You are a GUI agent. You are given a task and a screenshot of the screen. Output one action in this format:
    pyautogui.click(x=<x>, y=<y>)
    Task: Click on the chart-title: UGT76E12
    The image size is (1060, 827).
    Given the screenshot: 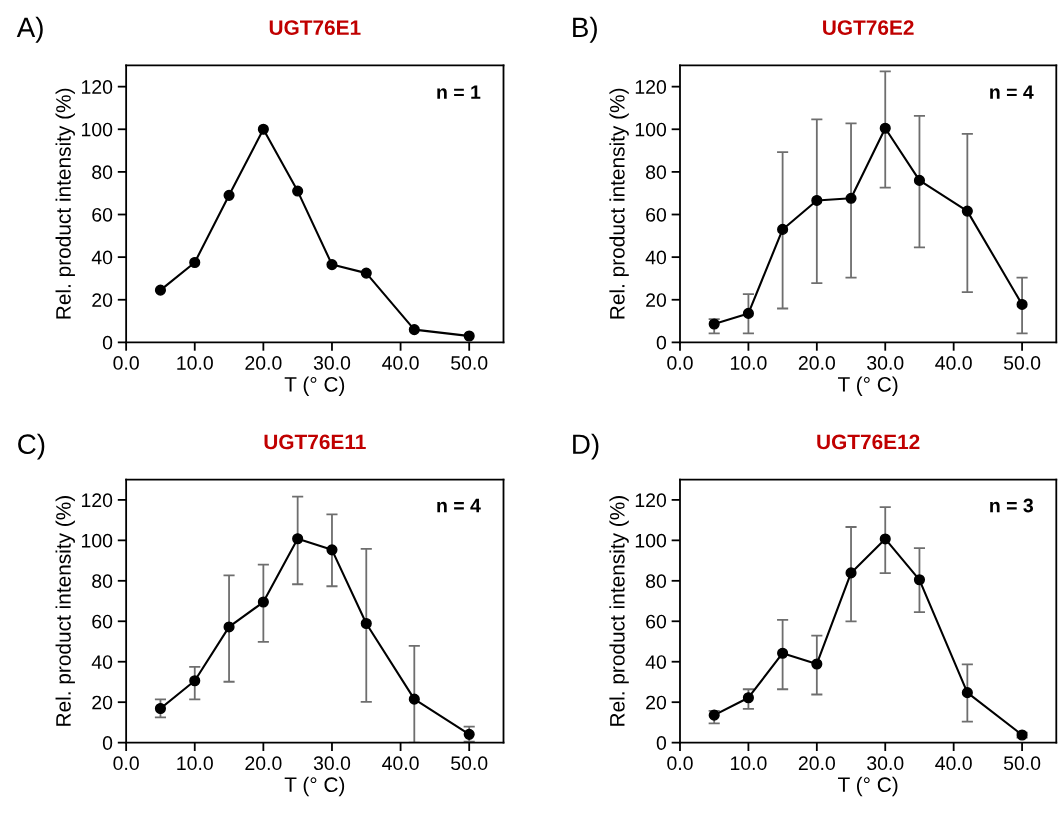 What is the action you would take?
    pyautogui.click(x=868, y=442)
    